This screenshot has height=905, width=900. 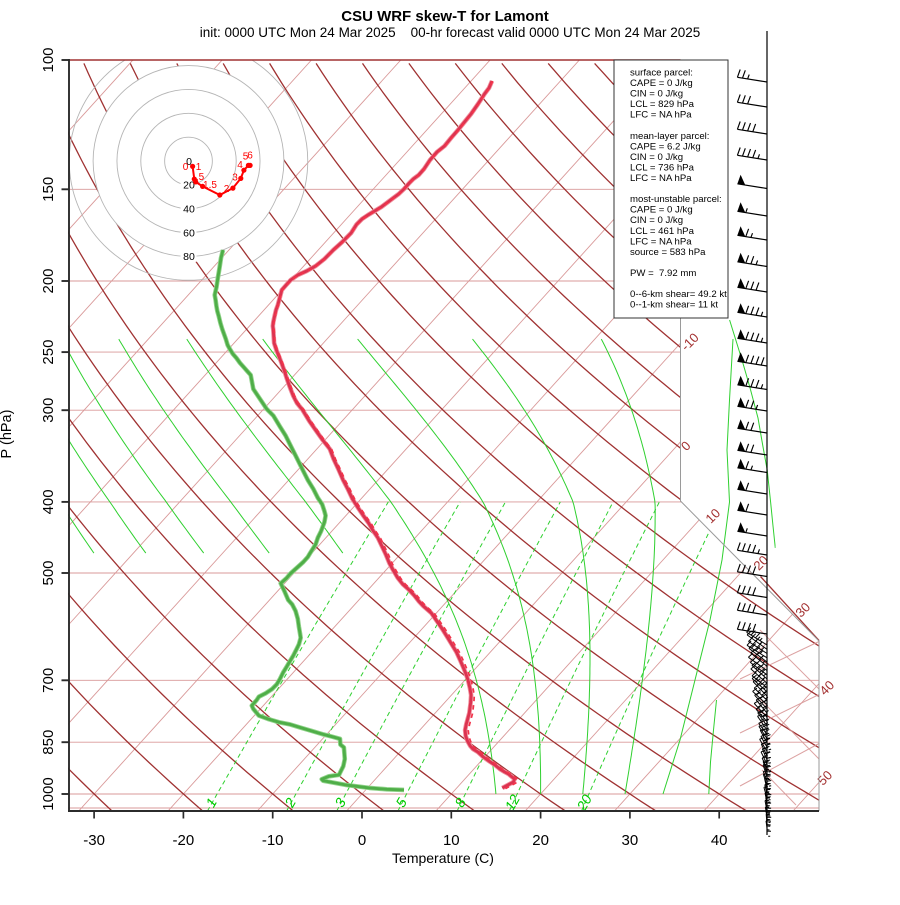 What do you see at coordinates (674, 305) in the screenshot?
I see `svg-text: 0--1-km shear= 11 kt` at bounding box center [674, 305].